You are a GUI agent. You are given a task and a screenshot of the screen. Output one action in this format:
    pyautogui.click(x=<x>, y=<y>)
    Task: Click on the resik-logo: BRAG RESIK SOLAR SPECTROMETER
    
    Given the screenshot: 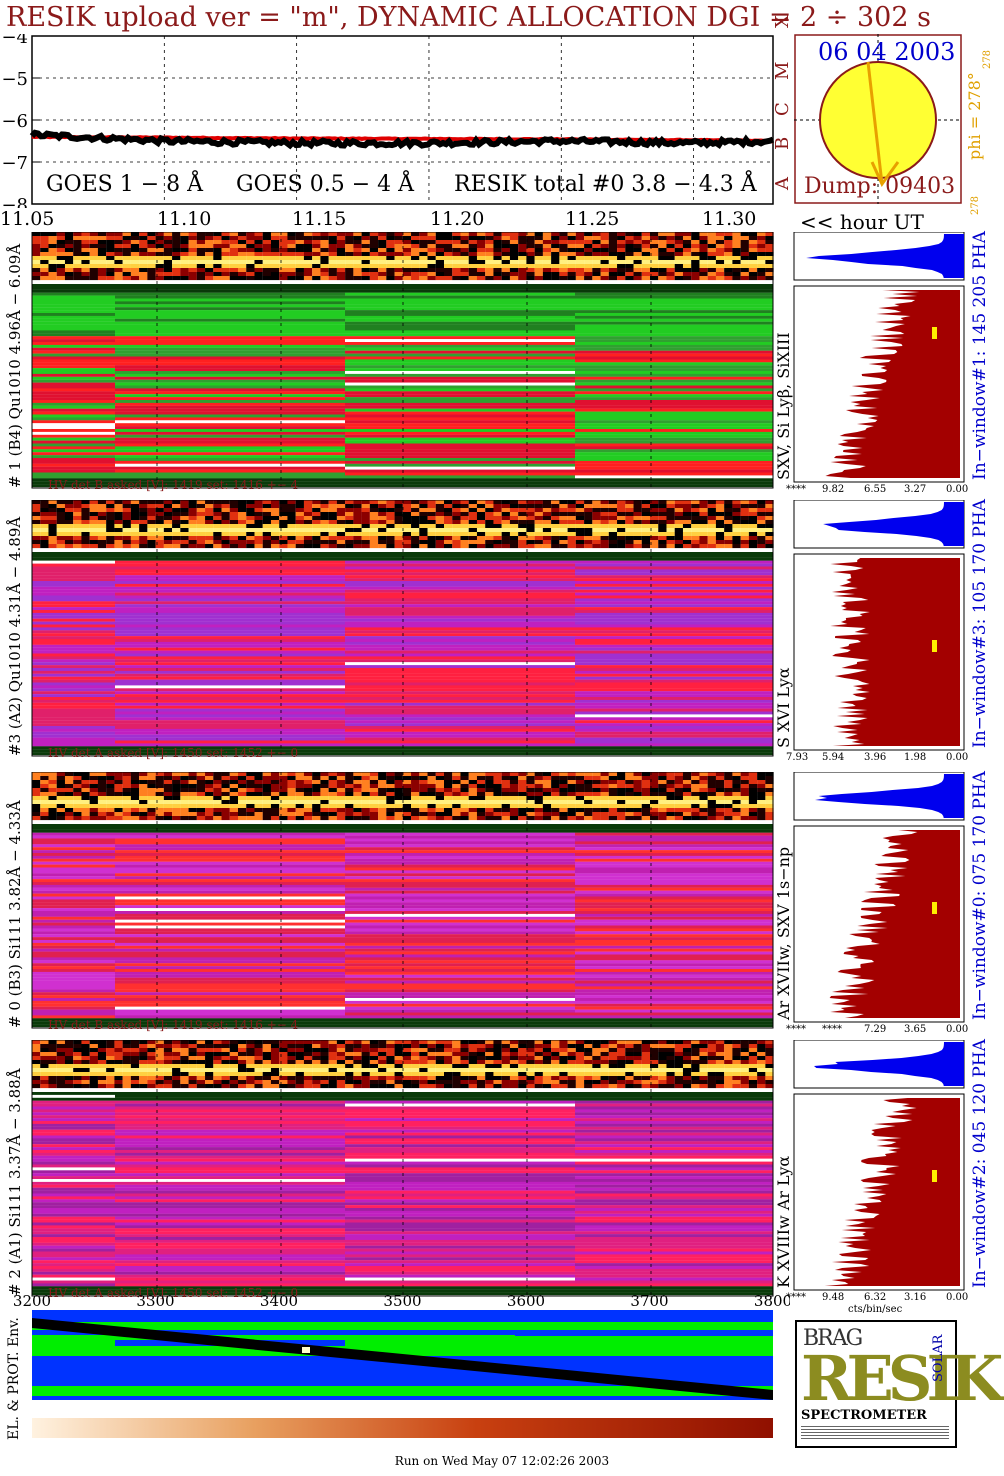 What is the action you would take?
    pyautogui.click(x=899, y=1384)
    